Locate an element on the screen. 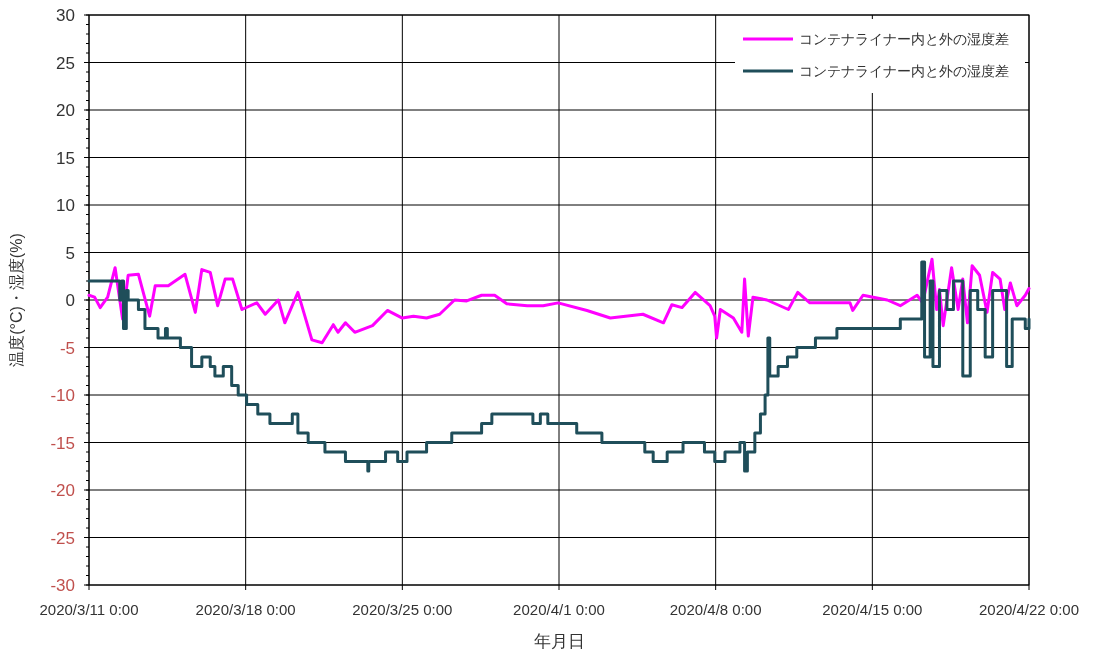  x-axis-title: 年月日 is located at coordinates (559, 641).